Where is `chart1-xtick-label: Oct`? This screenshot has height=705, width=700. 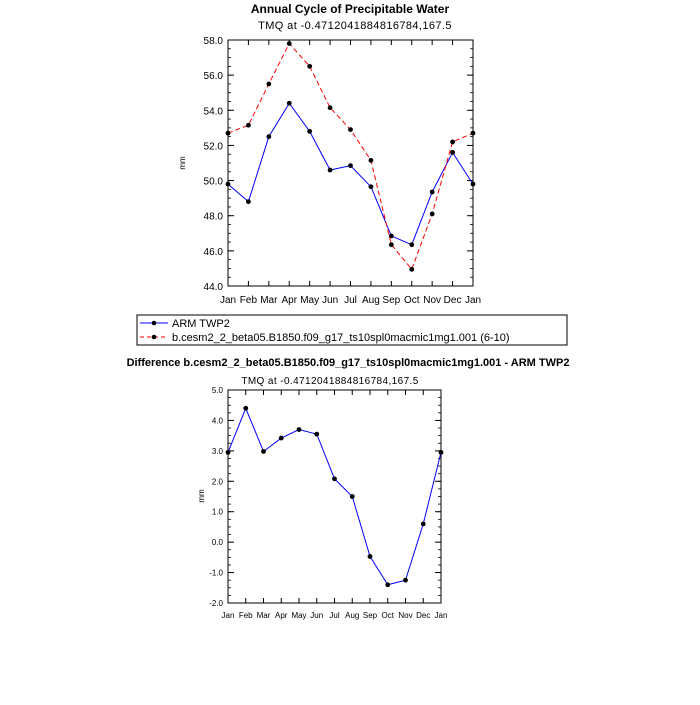
chart1-xtick-label: Oct is located at coordinates (412, 300).